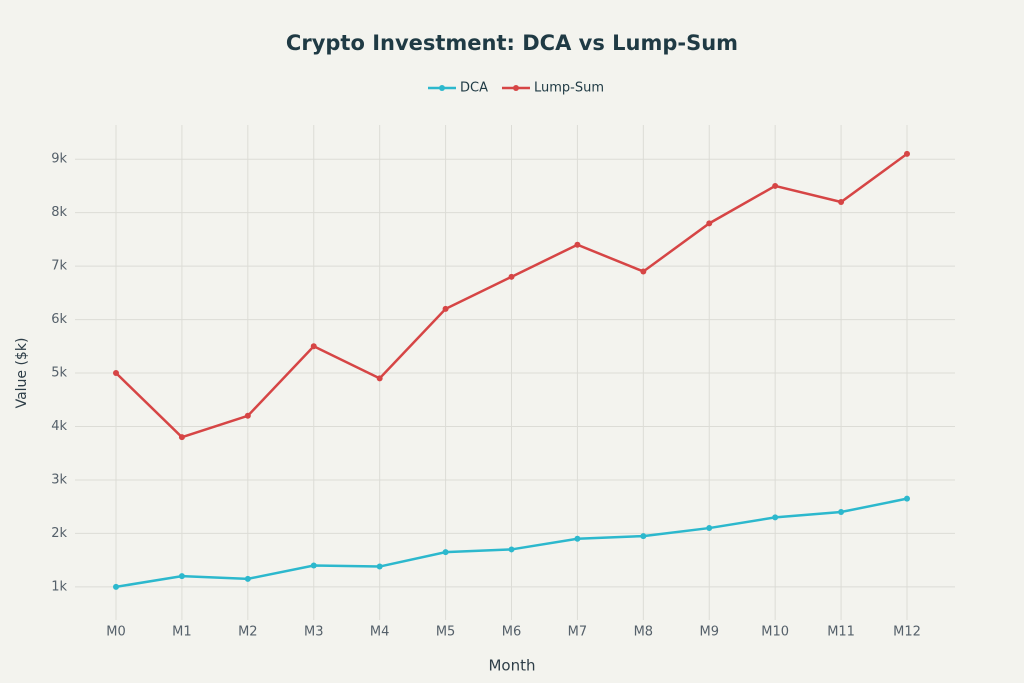  What do you see at coordinates (380, 632) in the screenshot?
I see `x-tick-label: M4` at bounding box center [380, 632].